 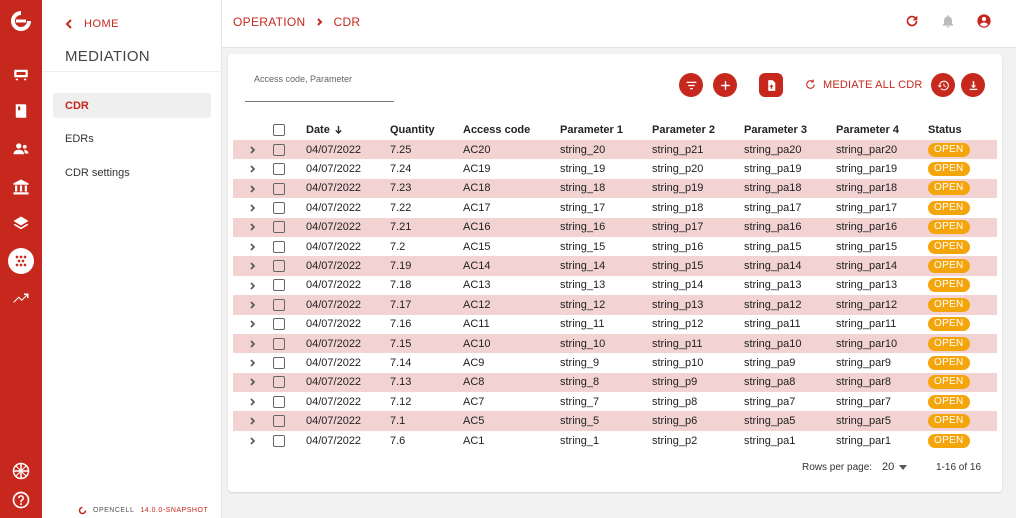 What do you see at coordinates (683, 130) in the screenshot?
I see `column-header-parameter-2: Parameter 2` at bounding box center [683, 130].